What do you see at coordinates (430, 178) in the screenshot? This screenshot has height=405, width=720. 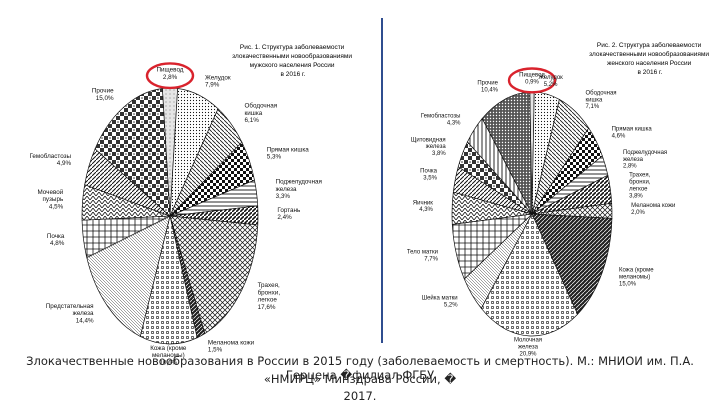 I see `slice-value-2-13: 3,5%` at bounding box center [430, 178].